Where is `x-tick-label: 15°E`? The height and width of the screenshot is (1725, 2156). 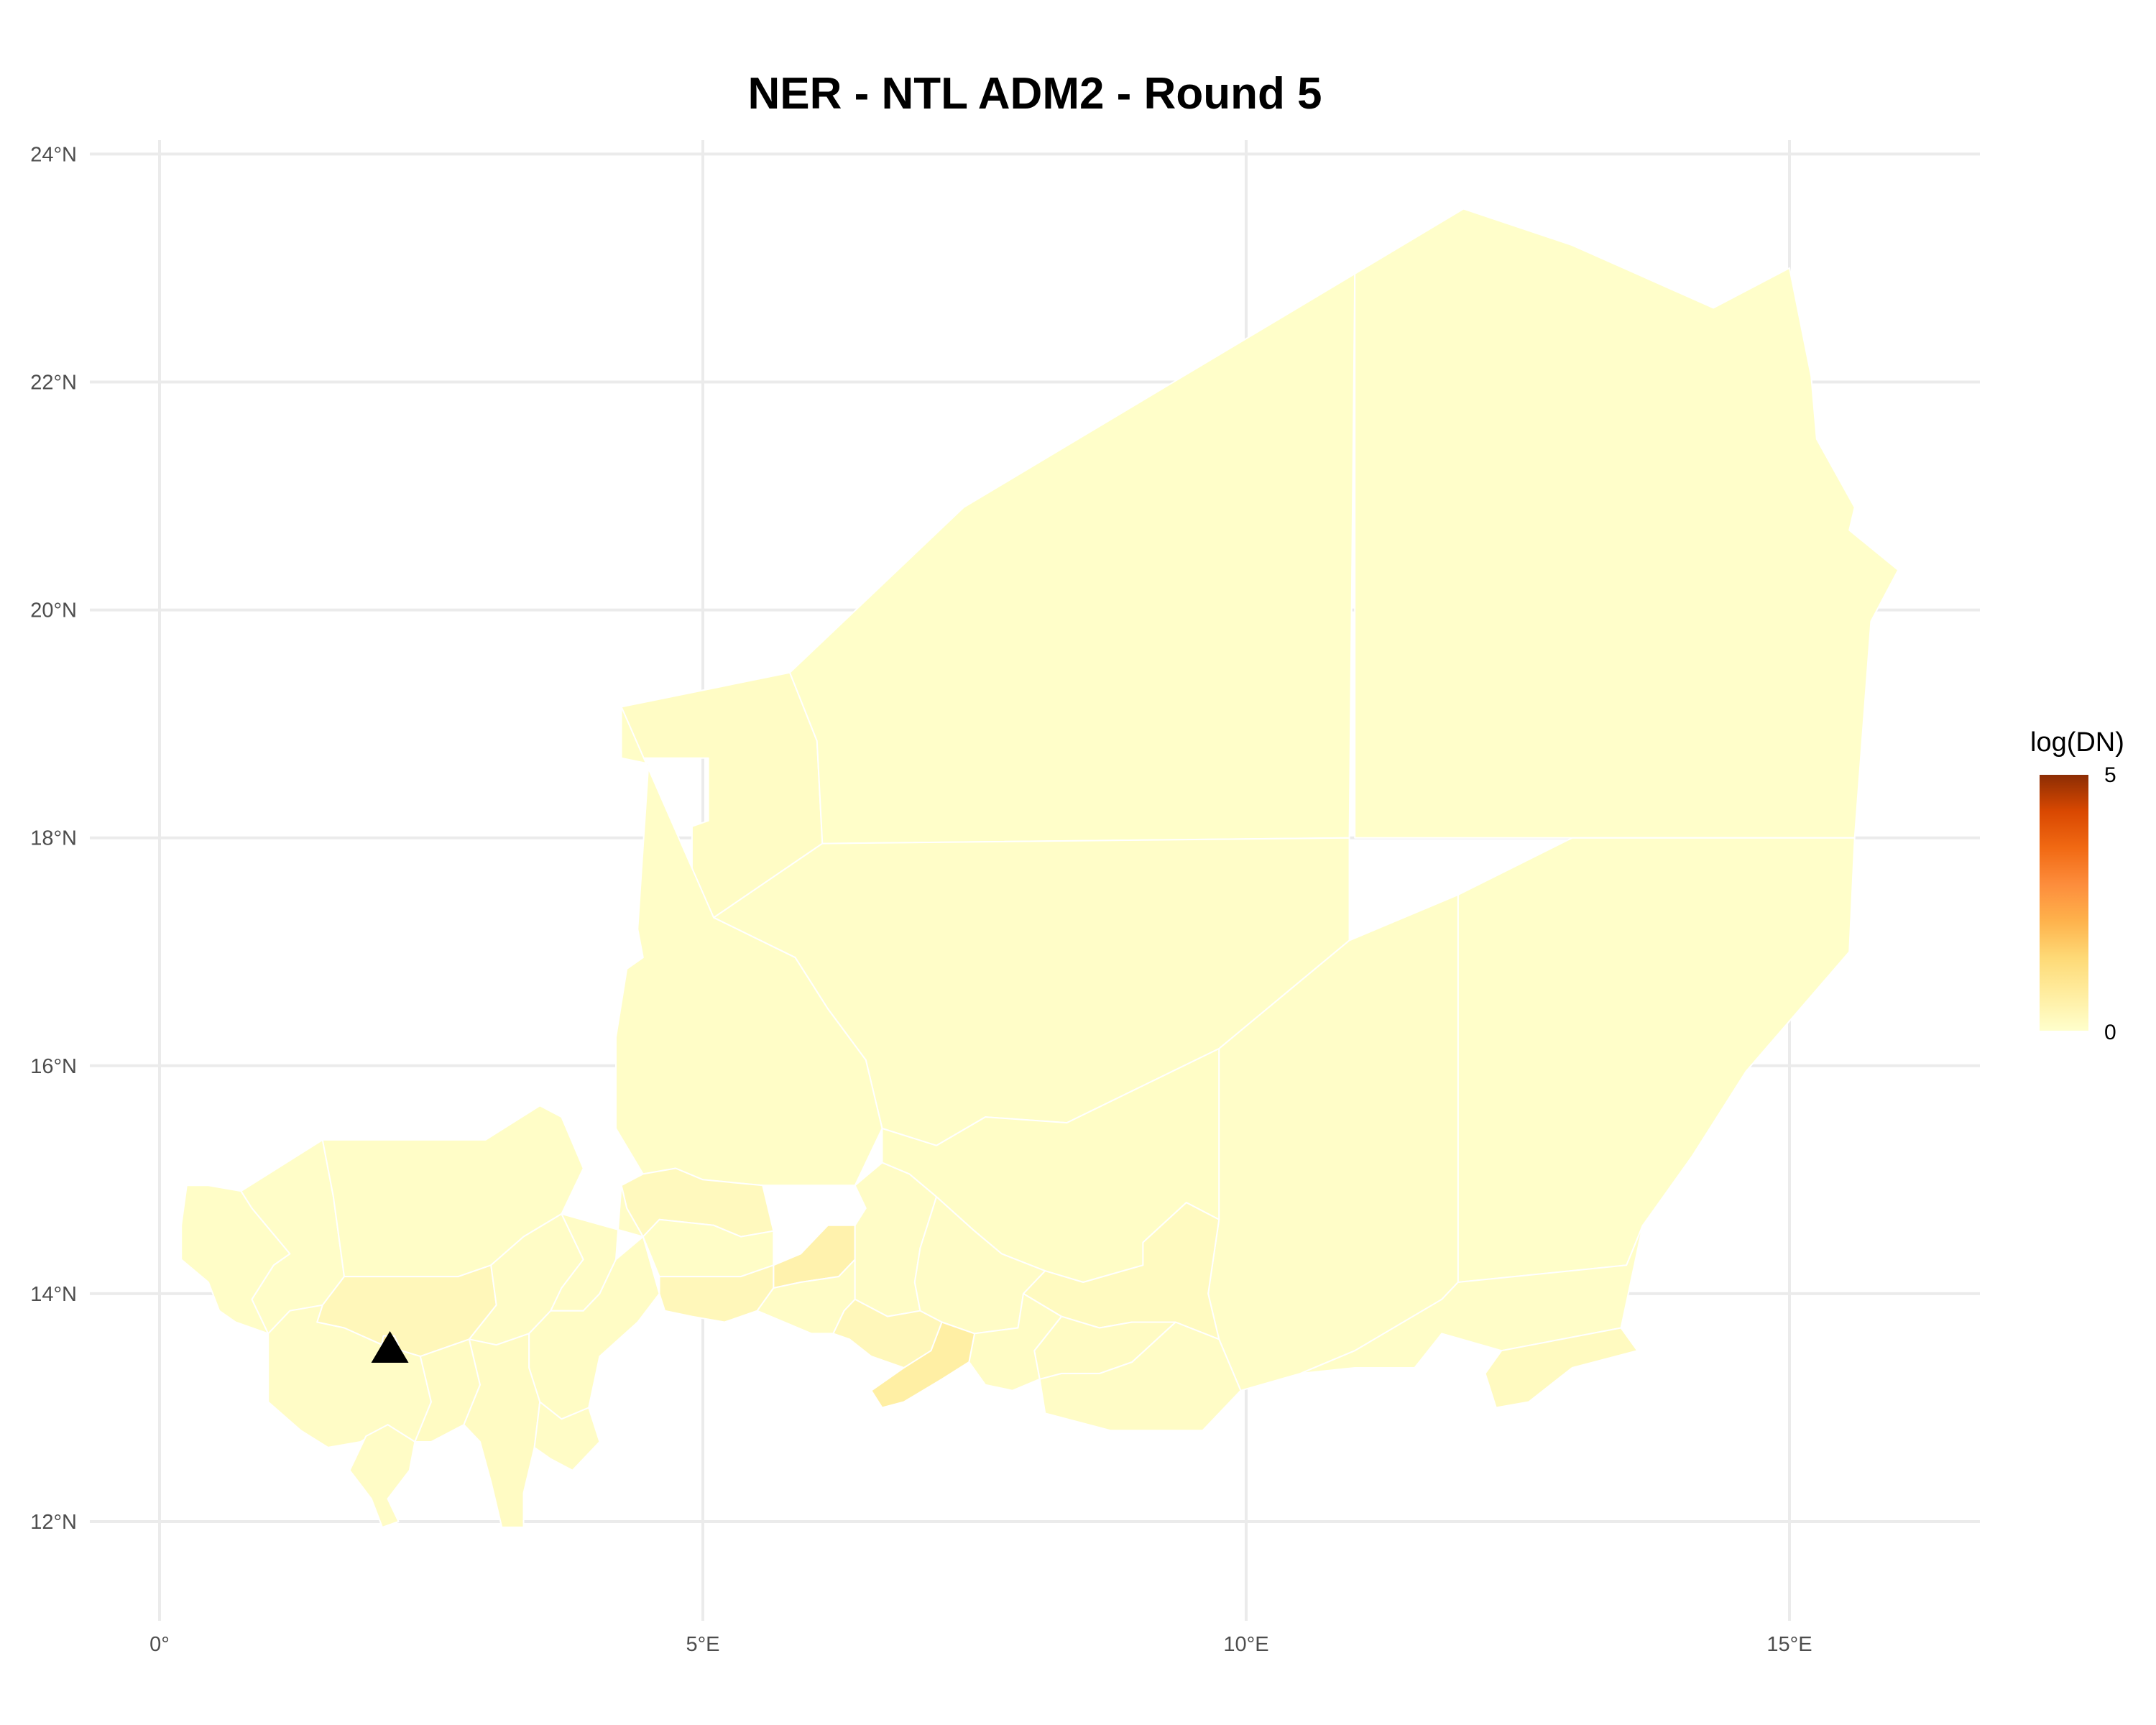
x-tick-label: 15°E is located at coordinates (1789, 1644).